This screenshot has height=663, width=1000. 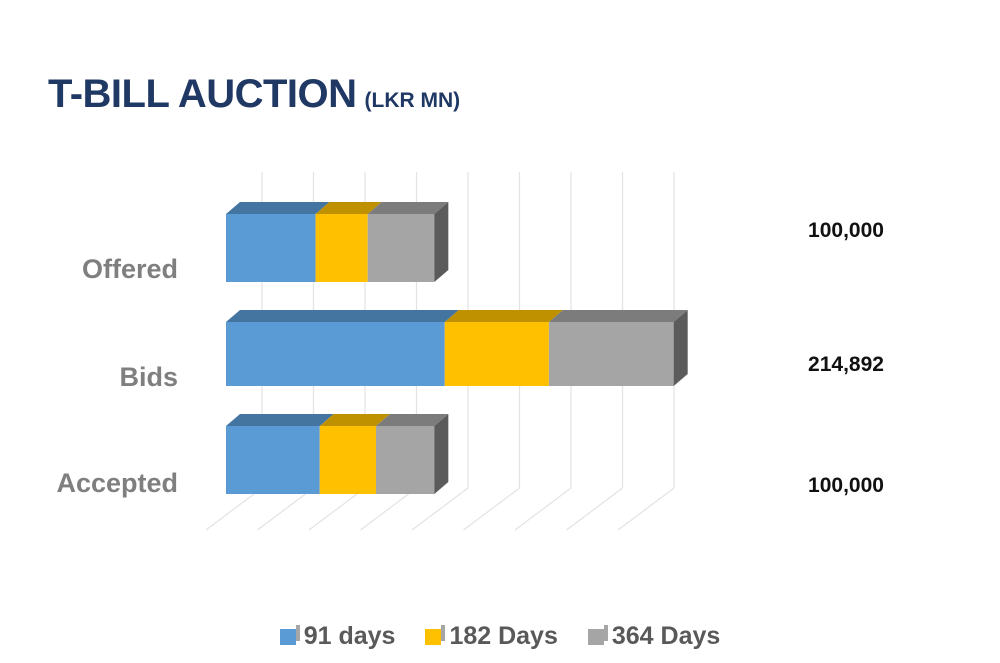 What do you see at coordinates (496, 354) in the screenshot?
I see `bar-bids-182-days` at bounding box center [496, 354].